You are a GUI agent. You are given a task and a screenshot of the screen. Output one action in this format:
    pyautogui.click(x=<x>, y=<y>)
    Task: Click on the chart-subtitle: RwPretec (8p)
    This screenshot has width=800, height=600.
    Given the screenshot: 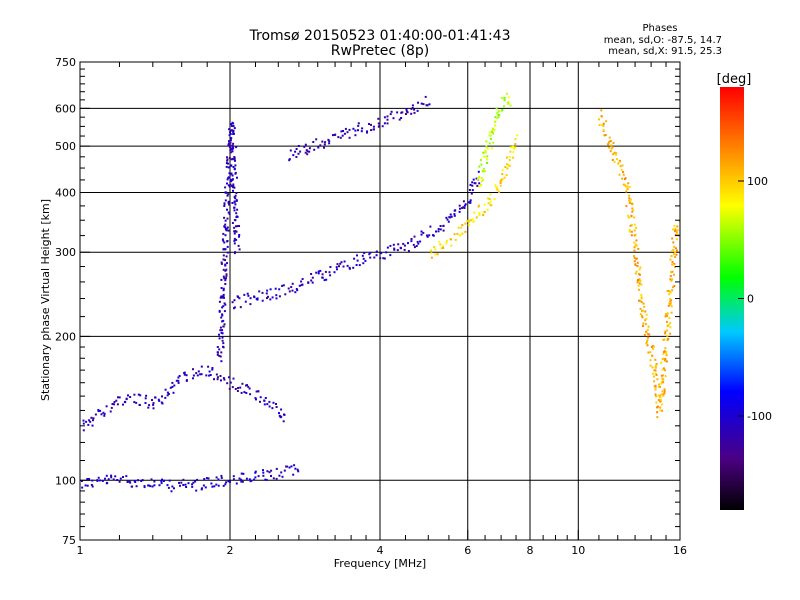 What is the action you would take?
    pyautogui.click(x=380, y=51)
    